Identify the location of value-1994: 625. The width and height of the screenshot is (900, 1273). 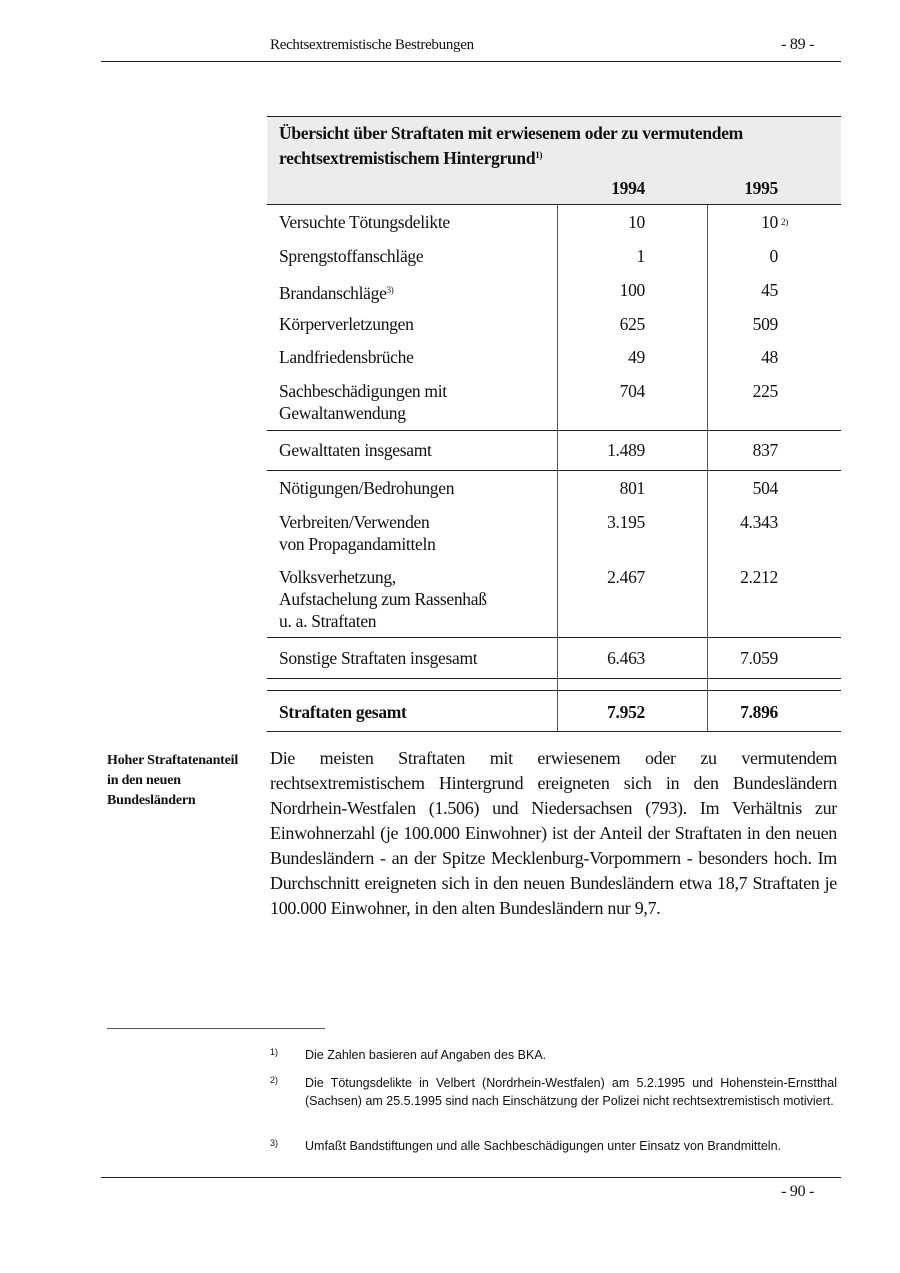
(632, 324).